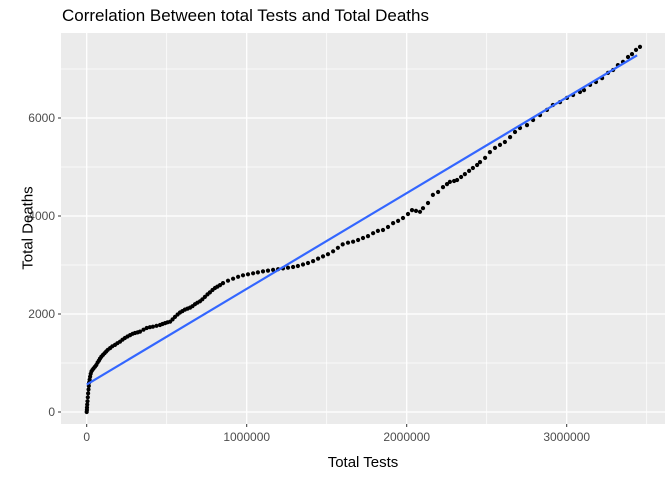 This screenshot has height=480, width=672. I want to click on y-tick-label: 6000, so click(41, 118).